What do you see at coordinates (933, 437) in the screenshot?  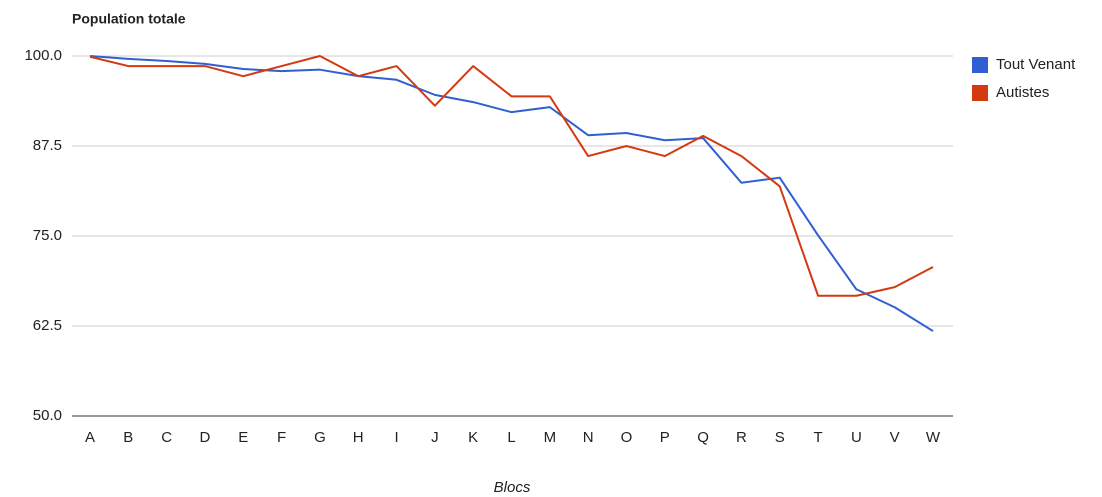 I see `x-tick-label: W` at bounding box center [933, 437].